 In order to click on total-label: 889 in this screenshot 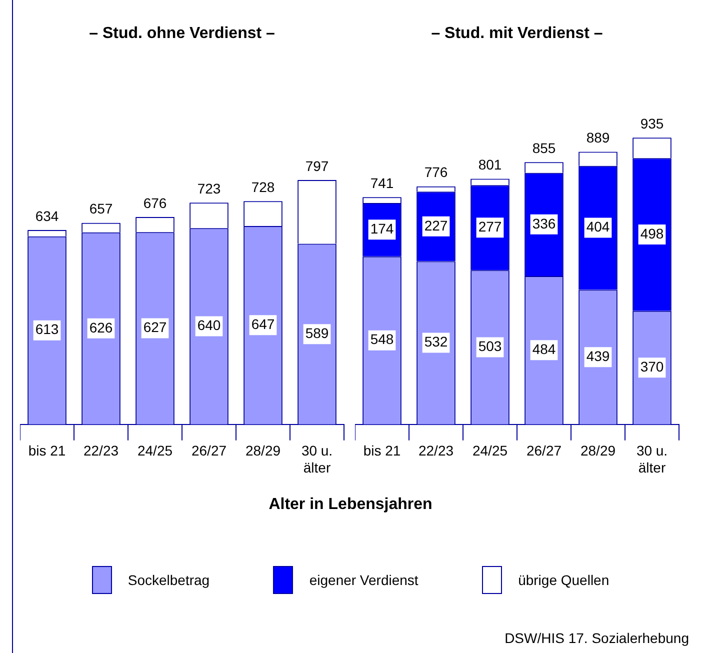, I will do `click(598, 138)`.